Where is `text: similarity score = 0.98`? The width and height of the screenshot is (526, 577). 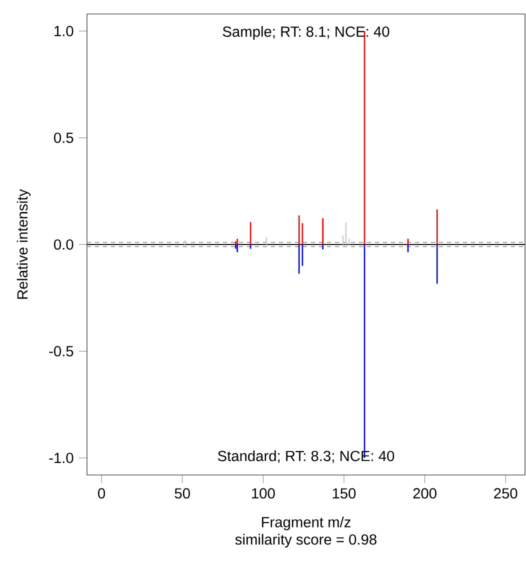 text: similarity score = 0.98 is located at coordinates (305, 541).